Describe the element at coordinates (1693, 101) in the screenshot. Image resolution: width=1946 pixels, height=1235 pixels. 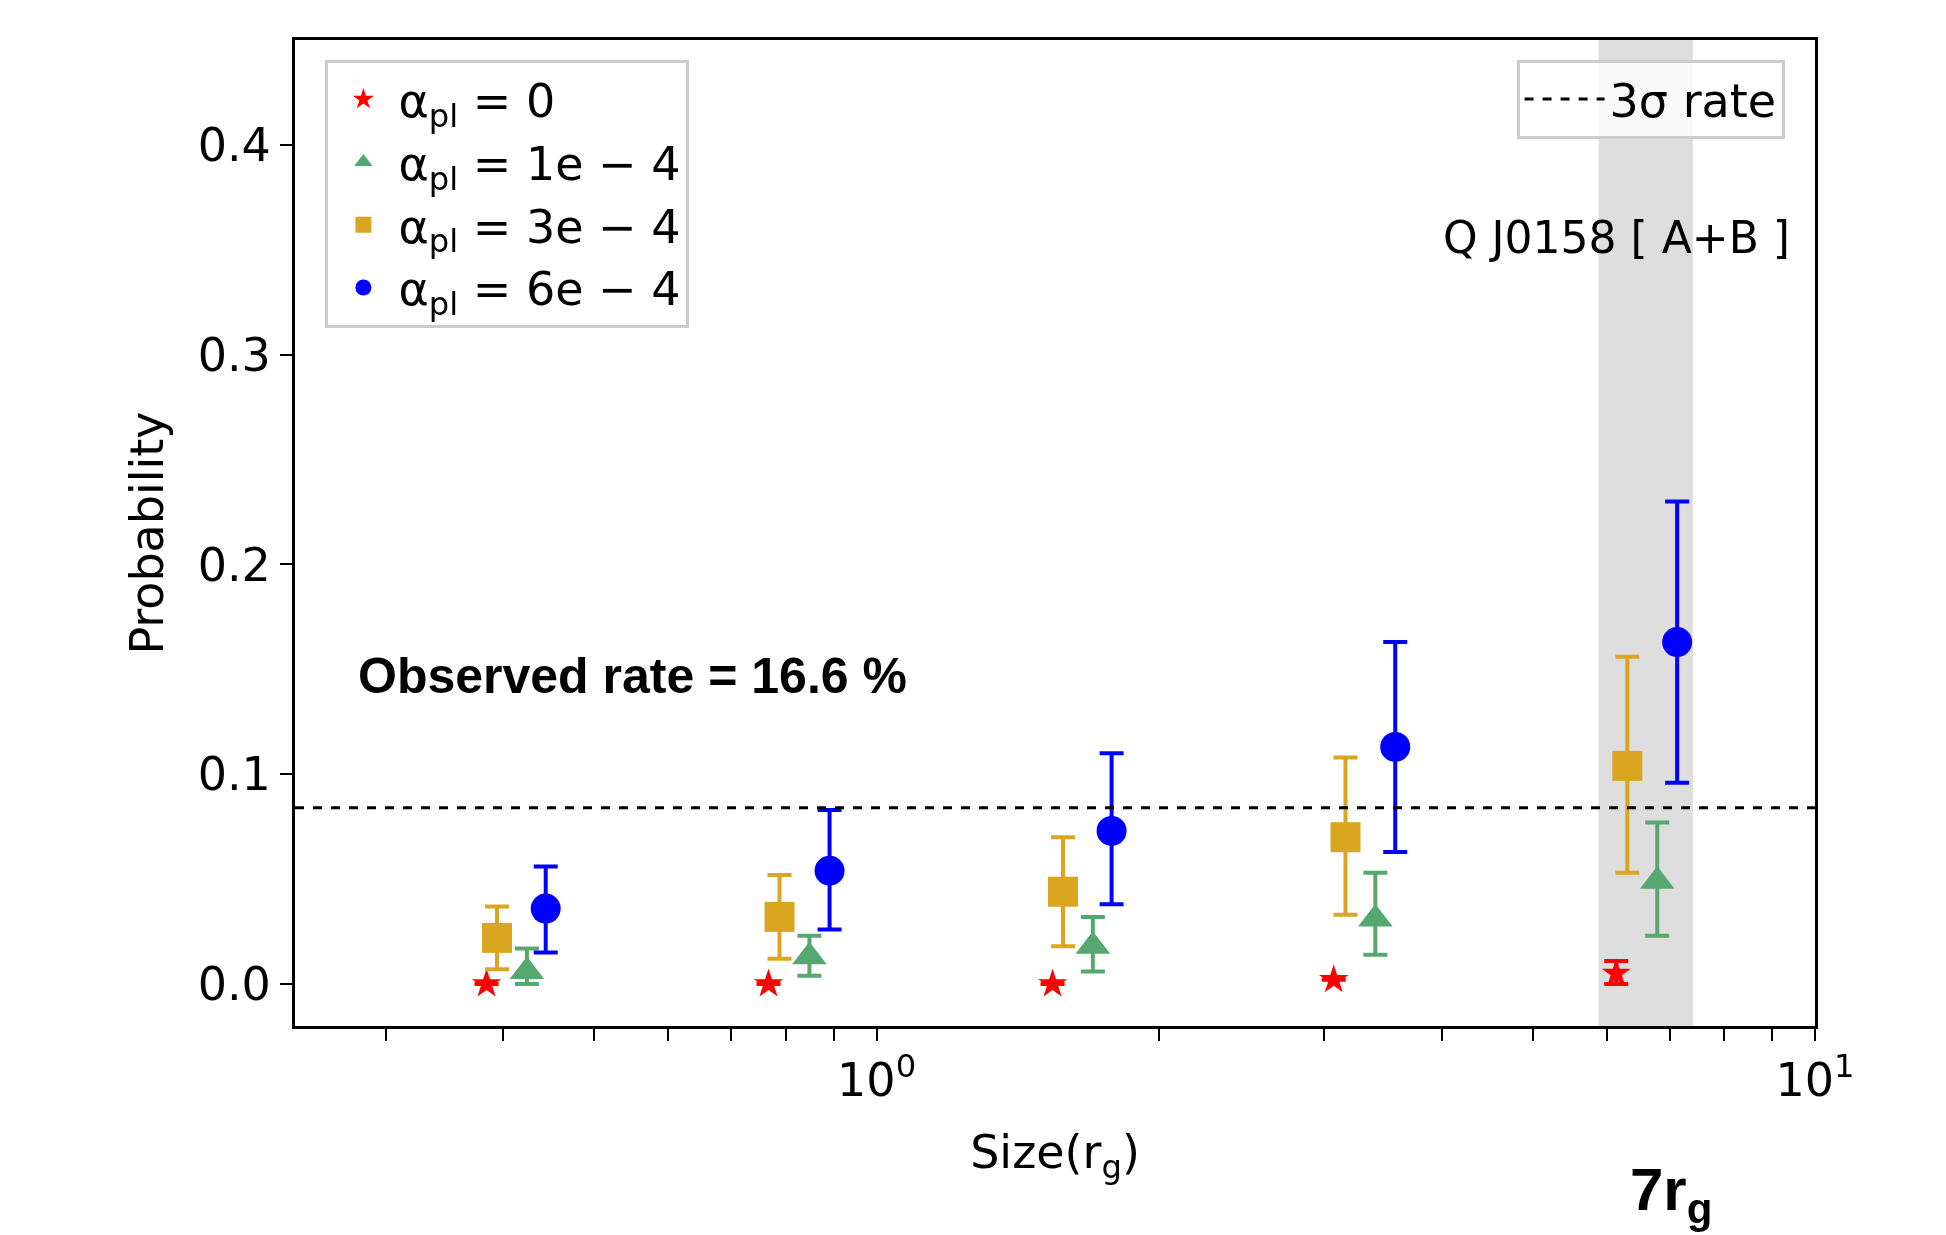
I see `legend-label: 3σ rate` at that location.